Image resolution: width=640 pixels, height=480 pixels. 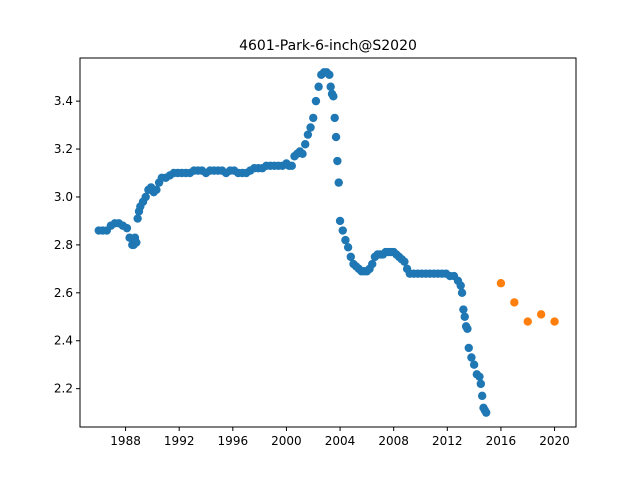 I want to click on x-tick-label: 2012, so click(x=447, y=441).